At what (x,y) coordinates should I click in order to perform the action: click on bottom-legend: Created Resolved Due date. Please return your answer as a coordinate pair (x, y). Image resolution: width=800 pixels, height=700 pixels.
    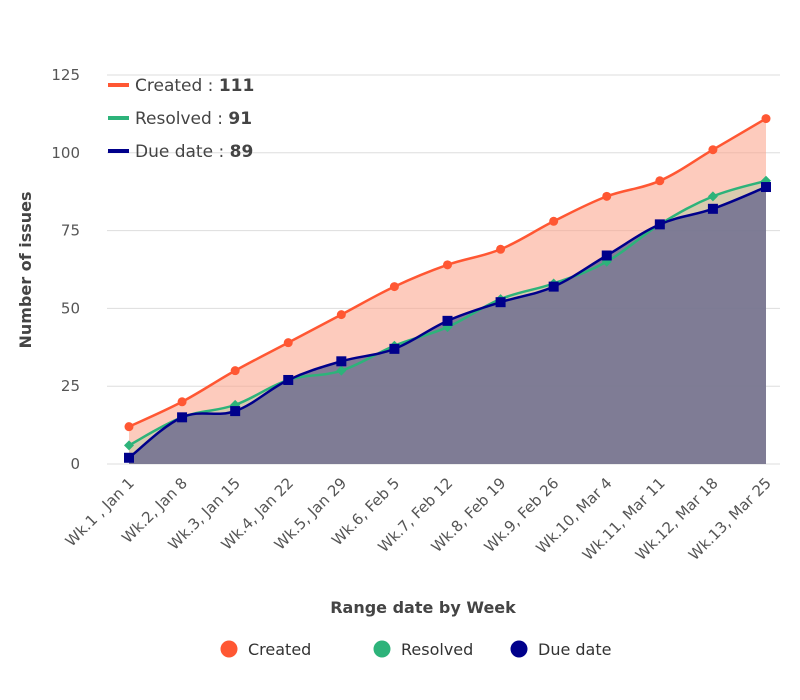
    Looking at the image, I should click on (416, 649).